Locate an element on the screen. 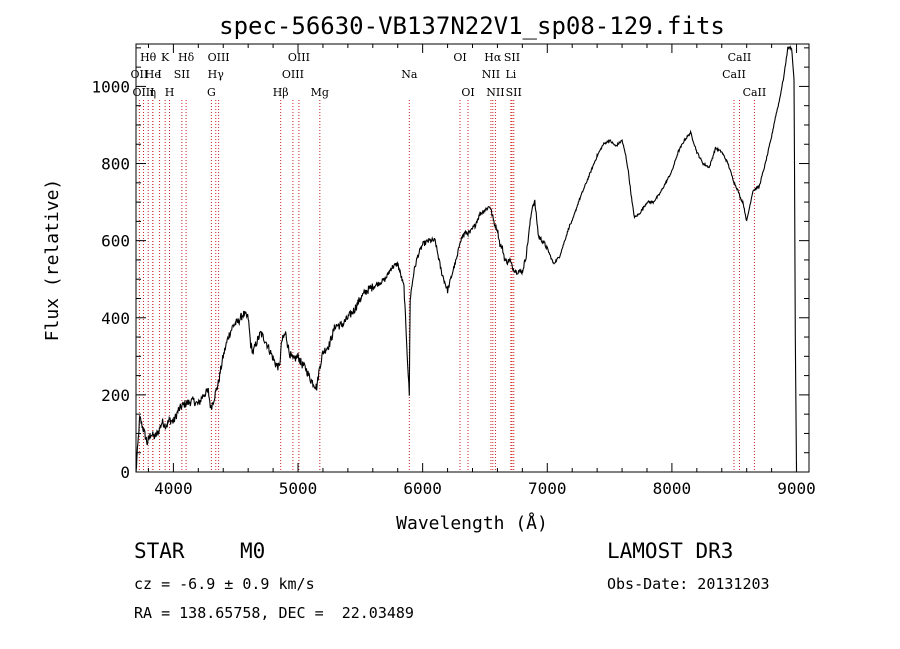  redshift-velocity: cz = -6.9 ± 0.9 km/s is located at coordinates (224, 584).